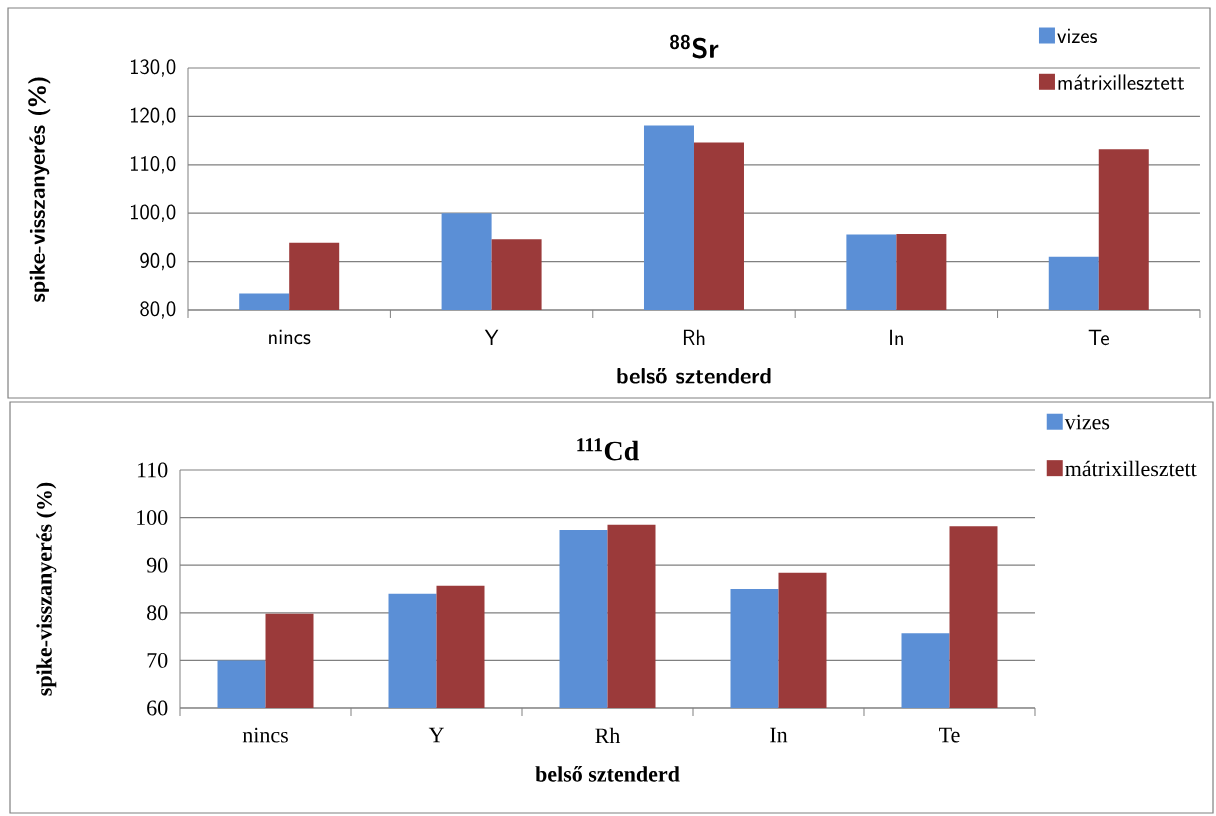 Image resolution: width=1216 pixels, height=816 pixels. What do you see at coordinates (152, 518) in the screenshot?
I see `y-tick-label: 100` at bounding box center [152, 518].